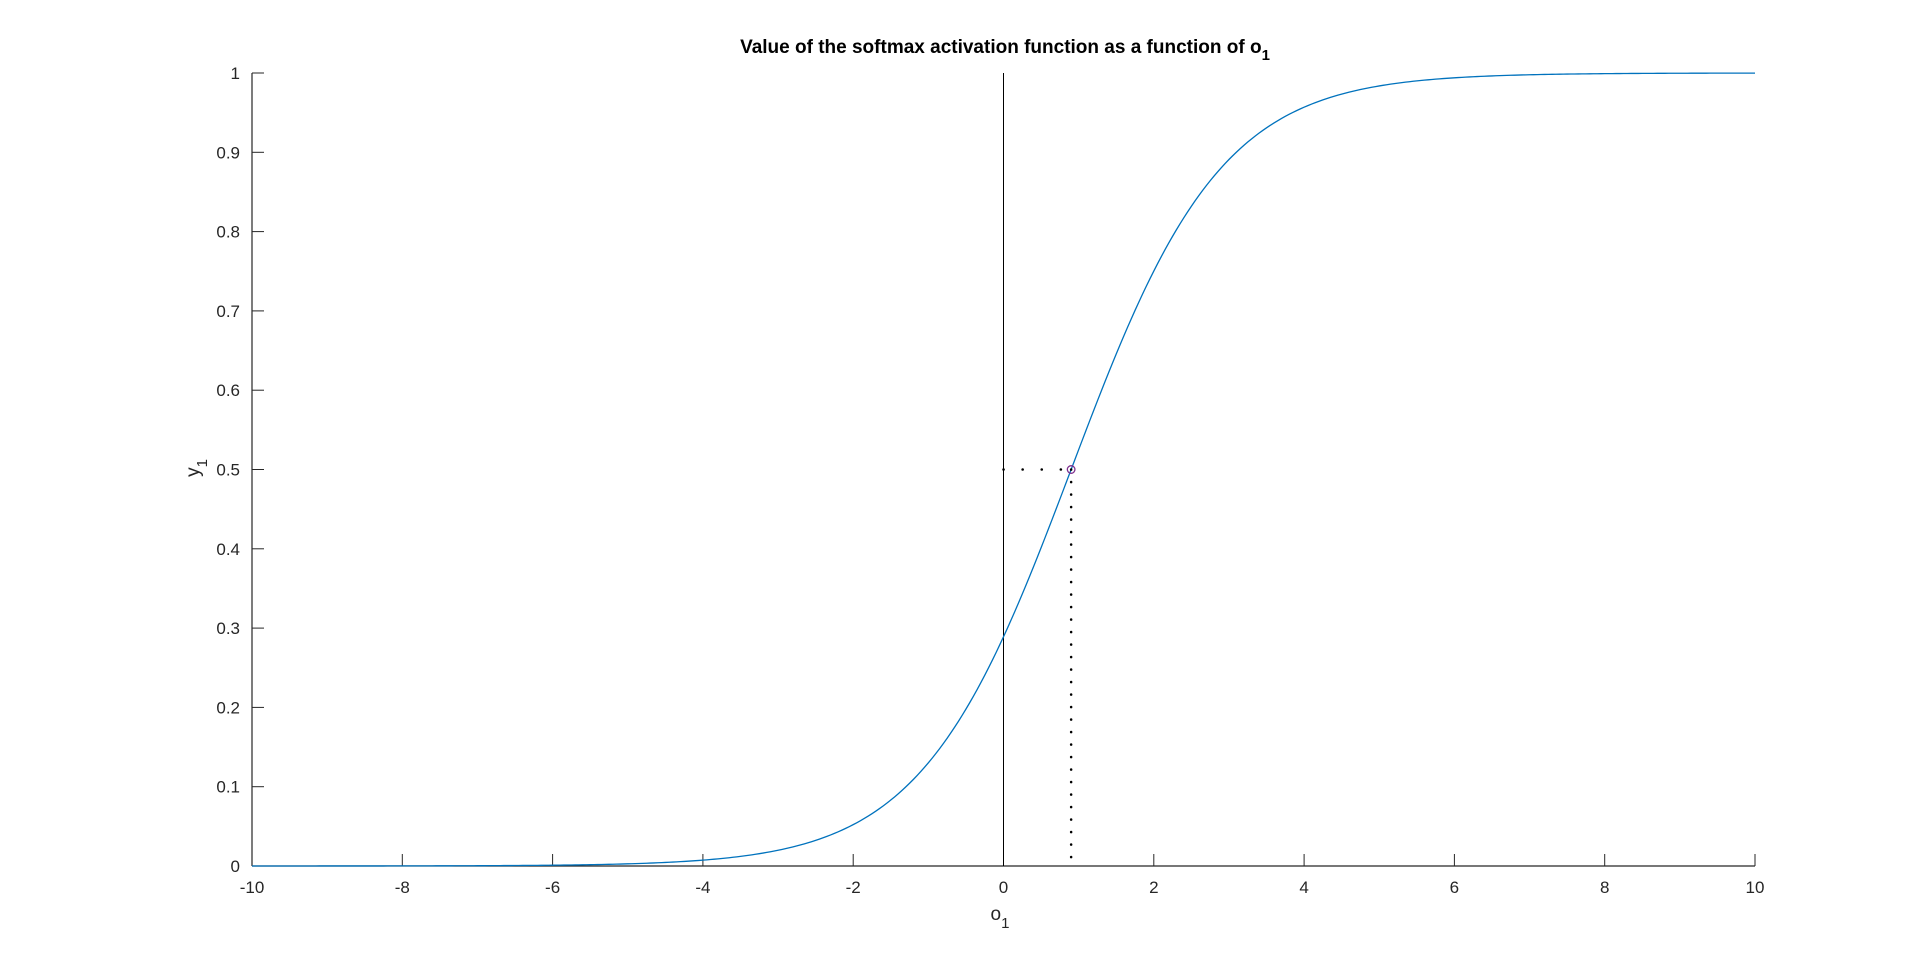 Image resolution: width=1920 pixels, height=963 pixels. What do you see at coordinates (228, 628) in the screenshot?
I see `y-tick-label: 0.3` at bounding box center [228, 628].